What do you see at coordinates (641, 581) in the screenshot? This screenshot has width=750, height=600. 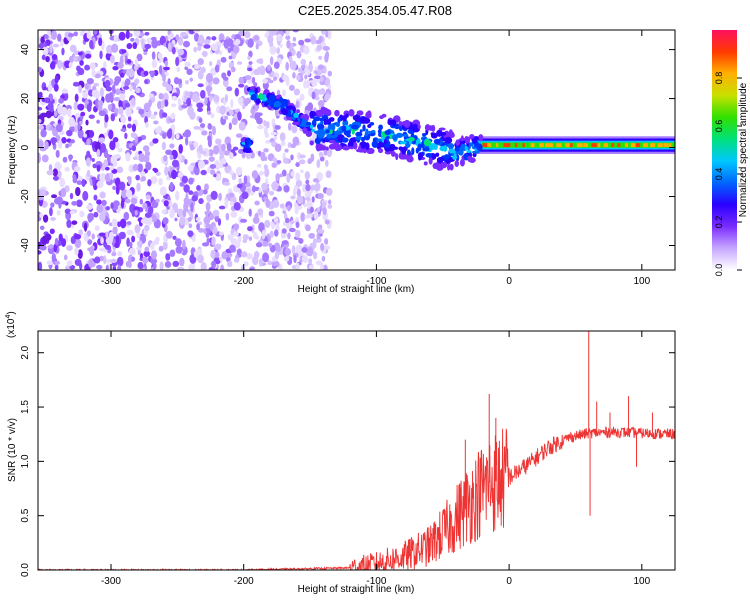 I see `x-tick-label: 100` at bounding box center [641, 581].